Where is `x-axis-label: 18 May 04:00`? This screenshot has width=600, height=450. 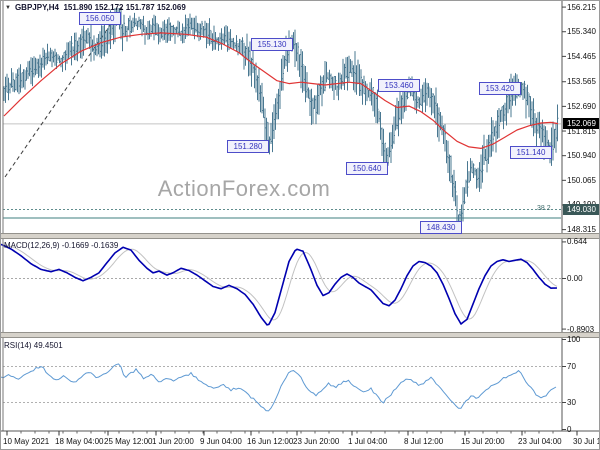
x-axis-label: 18 May 04:00 is located at coordinates (79, 441).